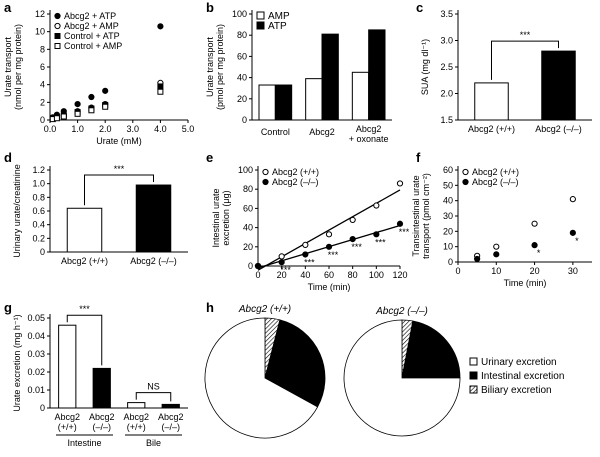 This screenshot has width=600, height=457. I want to click on y-axis-label: Intestinal urateexcretion (μg), so click(221, 217).